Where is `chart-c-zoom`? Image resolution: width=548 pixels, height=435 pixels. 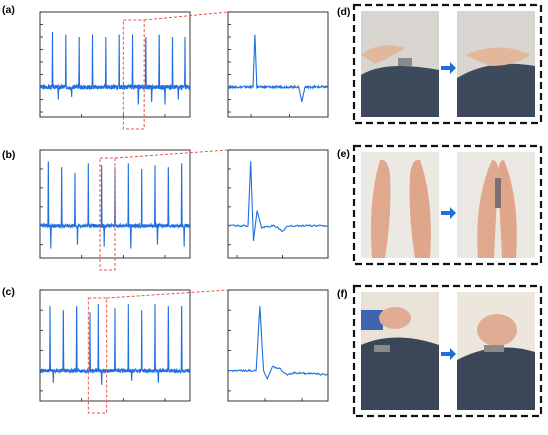
chart-c-zoom is located at coordinates (278, 345).